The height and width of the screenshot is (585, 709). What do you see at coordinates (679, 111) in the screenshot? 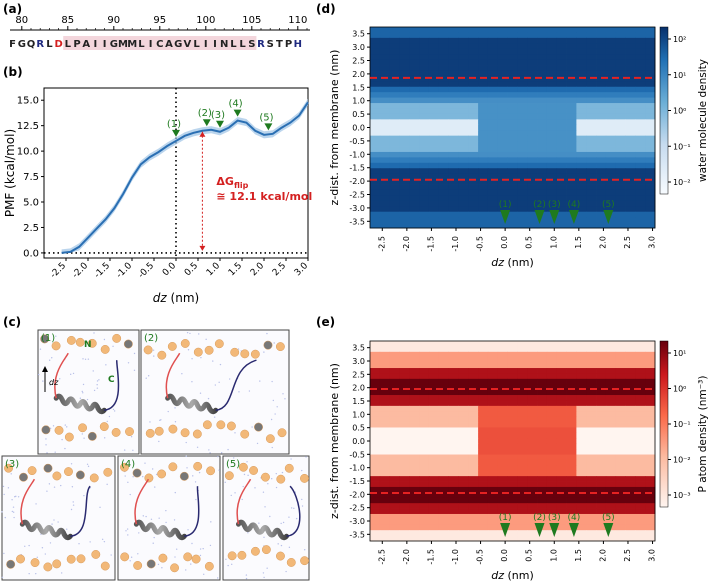
I see `colorbar-tick-label: 10⁰` at bounding box center [679, 111].